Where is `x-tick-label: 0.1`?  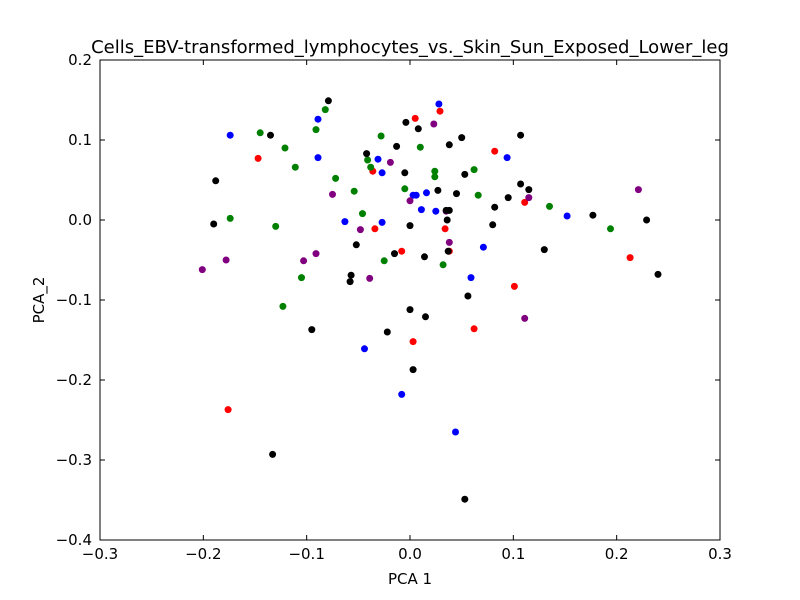 x-tick-label: 0.1 is located at coordinates (513, 554).